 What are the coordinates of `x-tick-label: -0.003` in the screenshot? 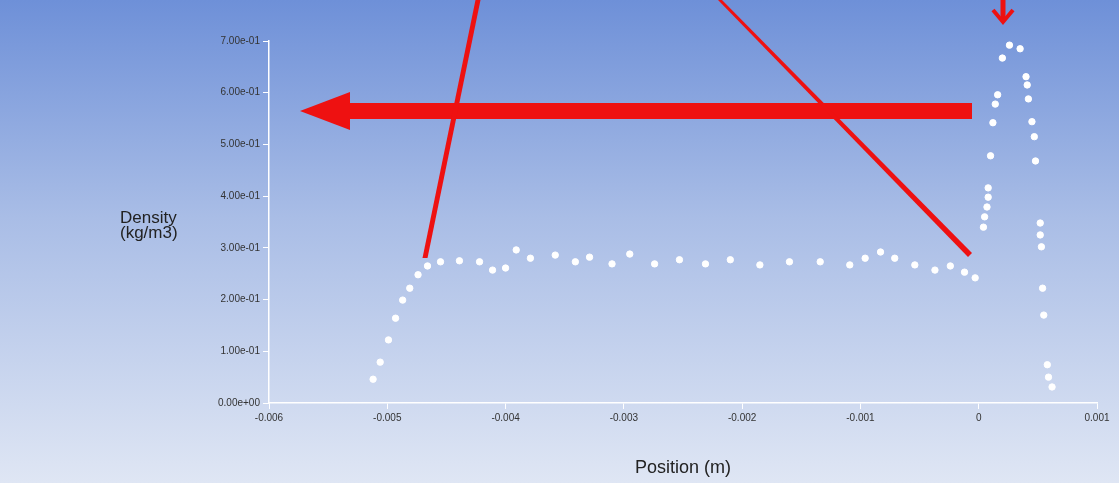 It's located at (624, 417).